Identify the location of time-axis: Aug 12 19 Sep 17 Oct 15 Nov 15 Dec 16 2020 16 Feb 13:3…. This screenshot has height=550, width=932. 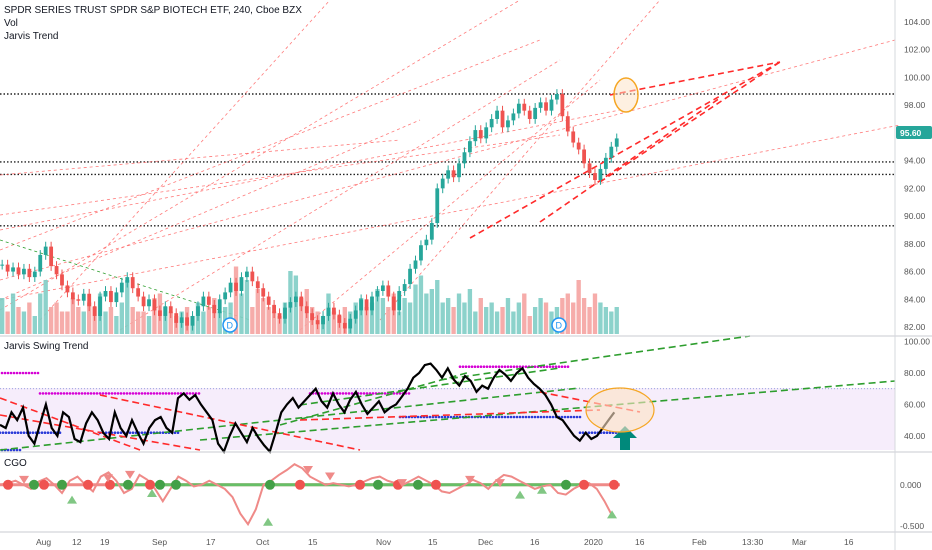
(445, 542).